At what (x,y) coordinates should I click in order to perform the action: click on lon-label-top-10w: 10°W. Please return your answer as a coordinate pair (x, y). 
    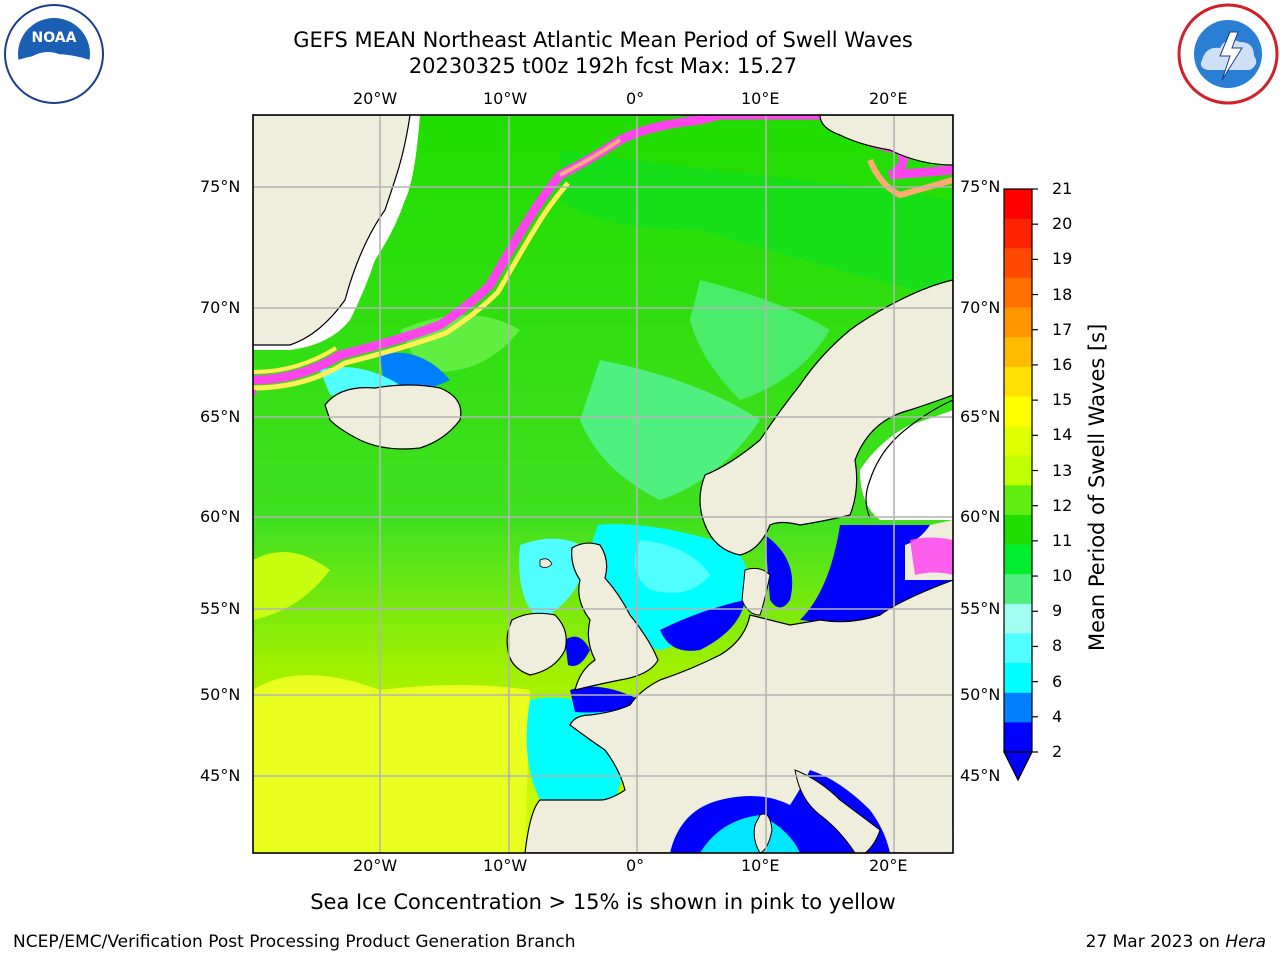
    Looking at the image, I should click on (505, 98).